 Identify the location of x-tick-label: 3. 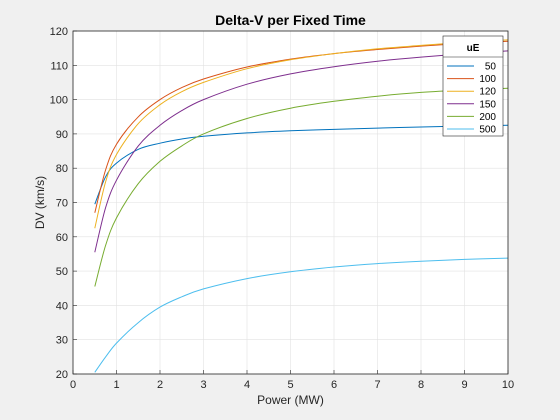
(203, 385).